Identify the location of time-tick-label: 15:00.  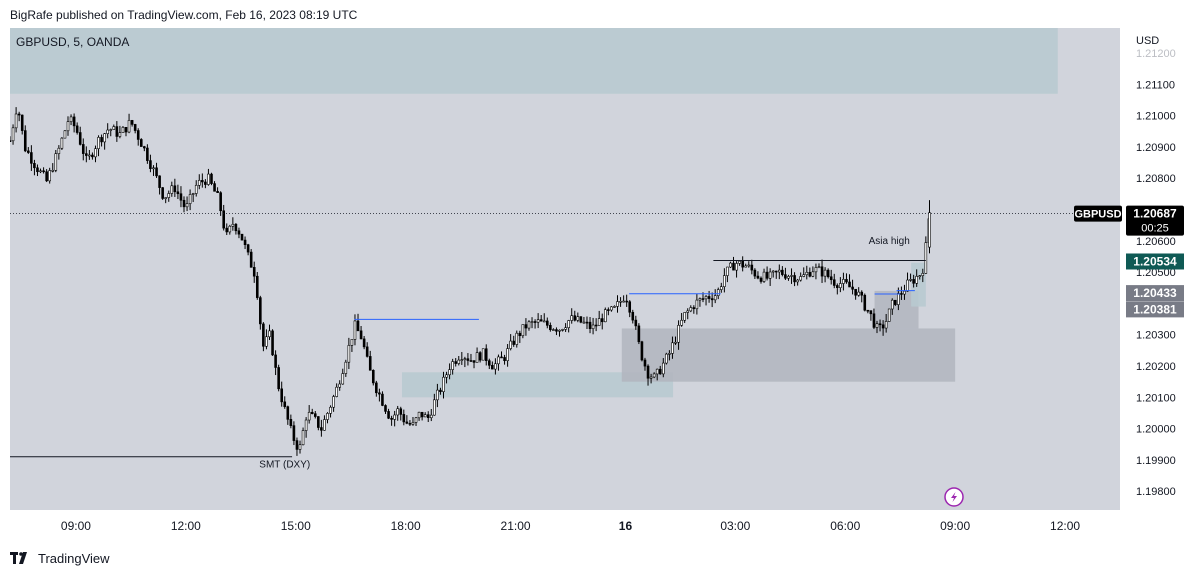
(296, 526).